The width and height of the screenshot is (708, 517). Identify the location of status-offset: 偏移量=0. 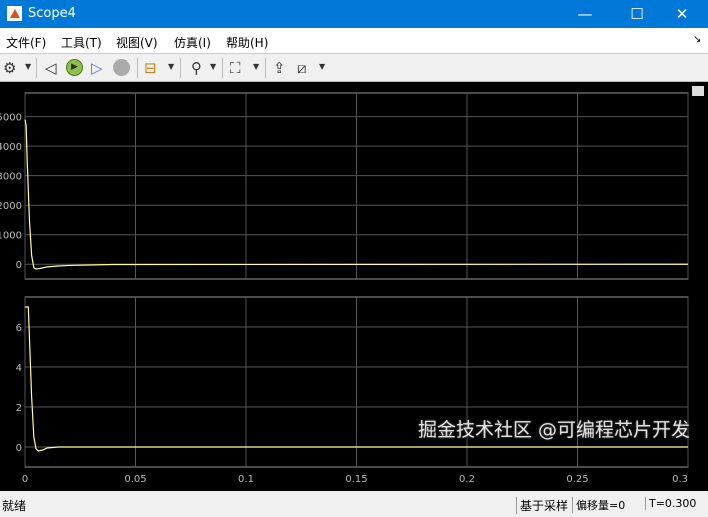
(598, 505).